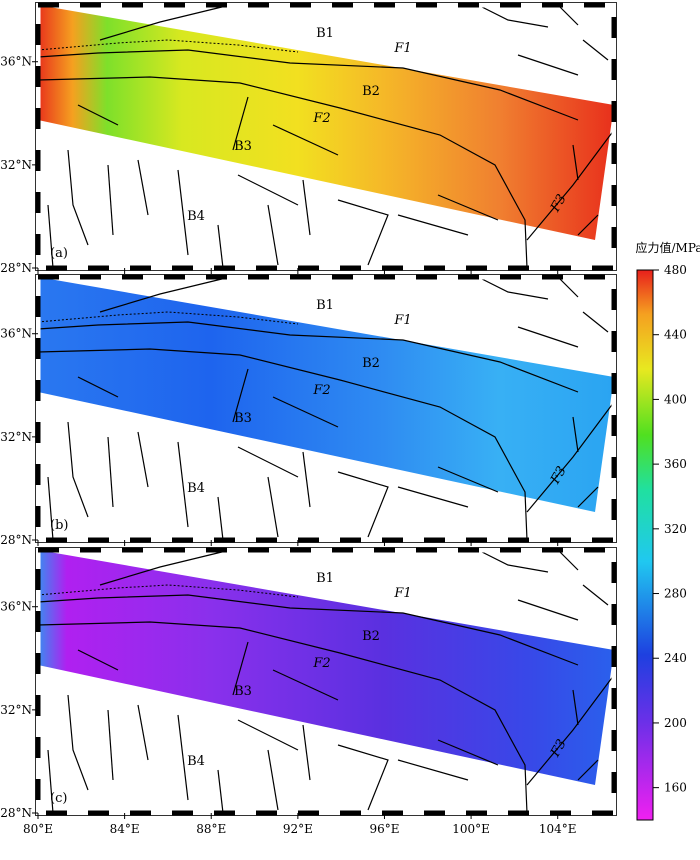 Image resolution: width=700 pixels, height=860 pixels. What do you see at coordinates (243, 146) in the screenshot?
I see `map-label: B3` at bounding box center [243, 146].